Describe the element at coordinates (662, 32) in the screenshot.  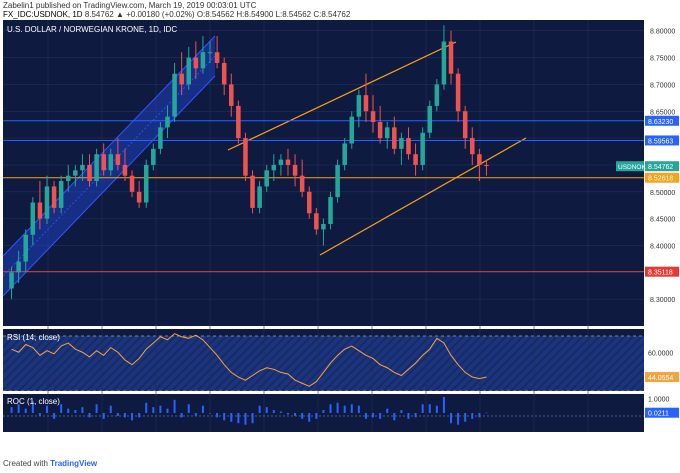
I see `price-tick-label: 8.80000` at that location.